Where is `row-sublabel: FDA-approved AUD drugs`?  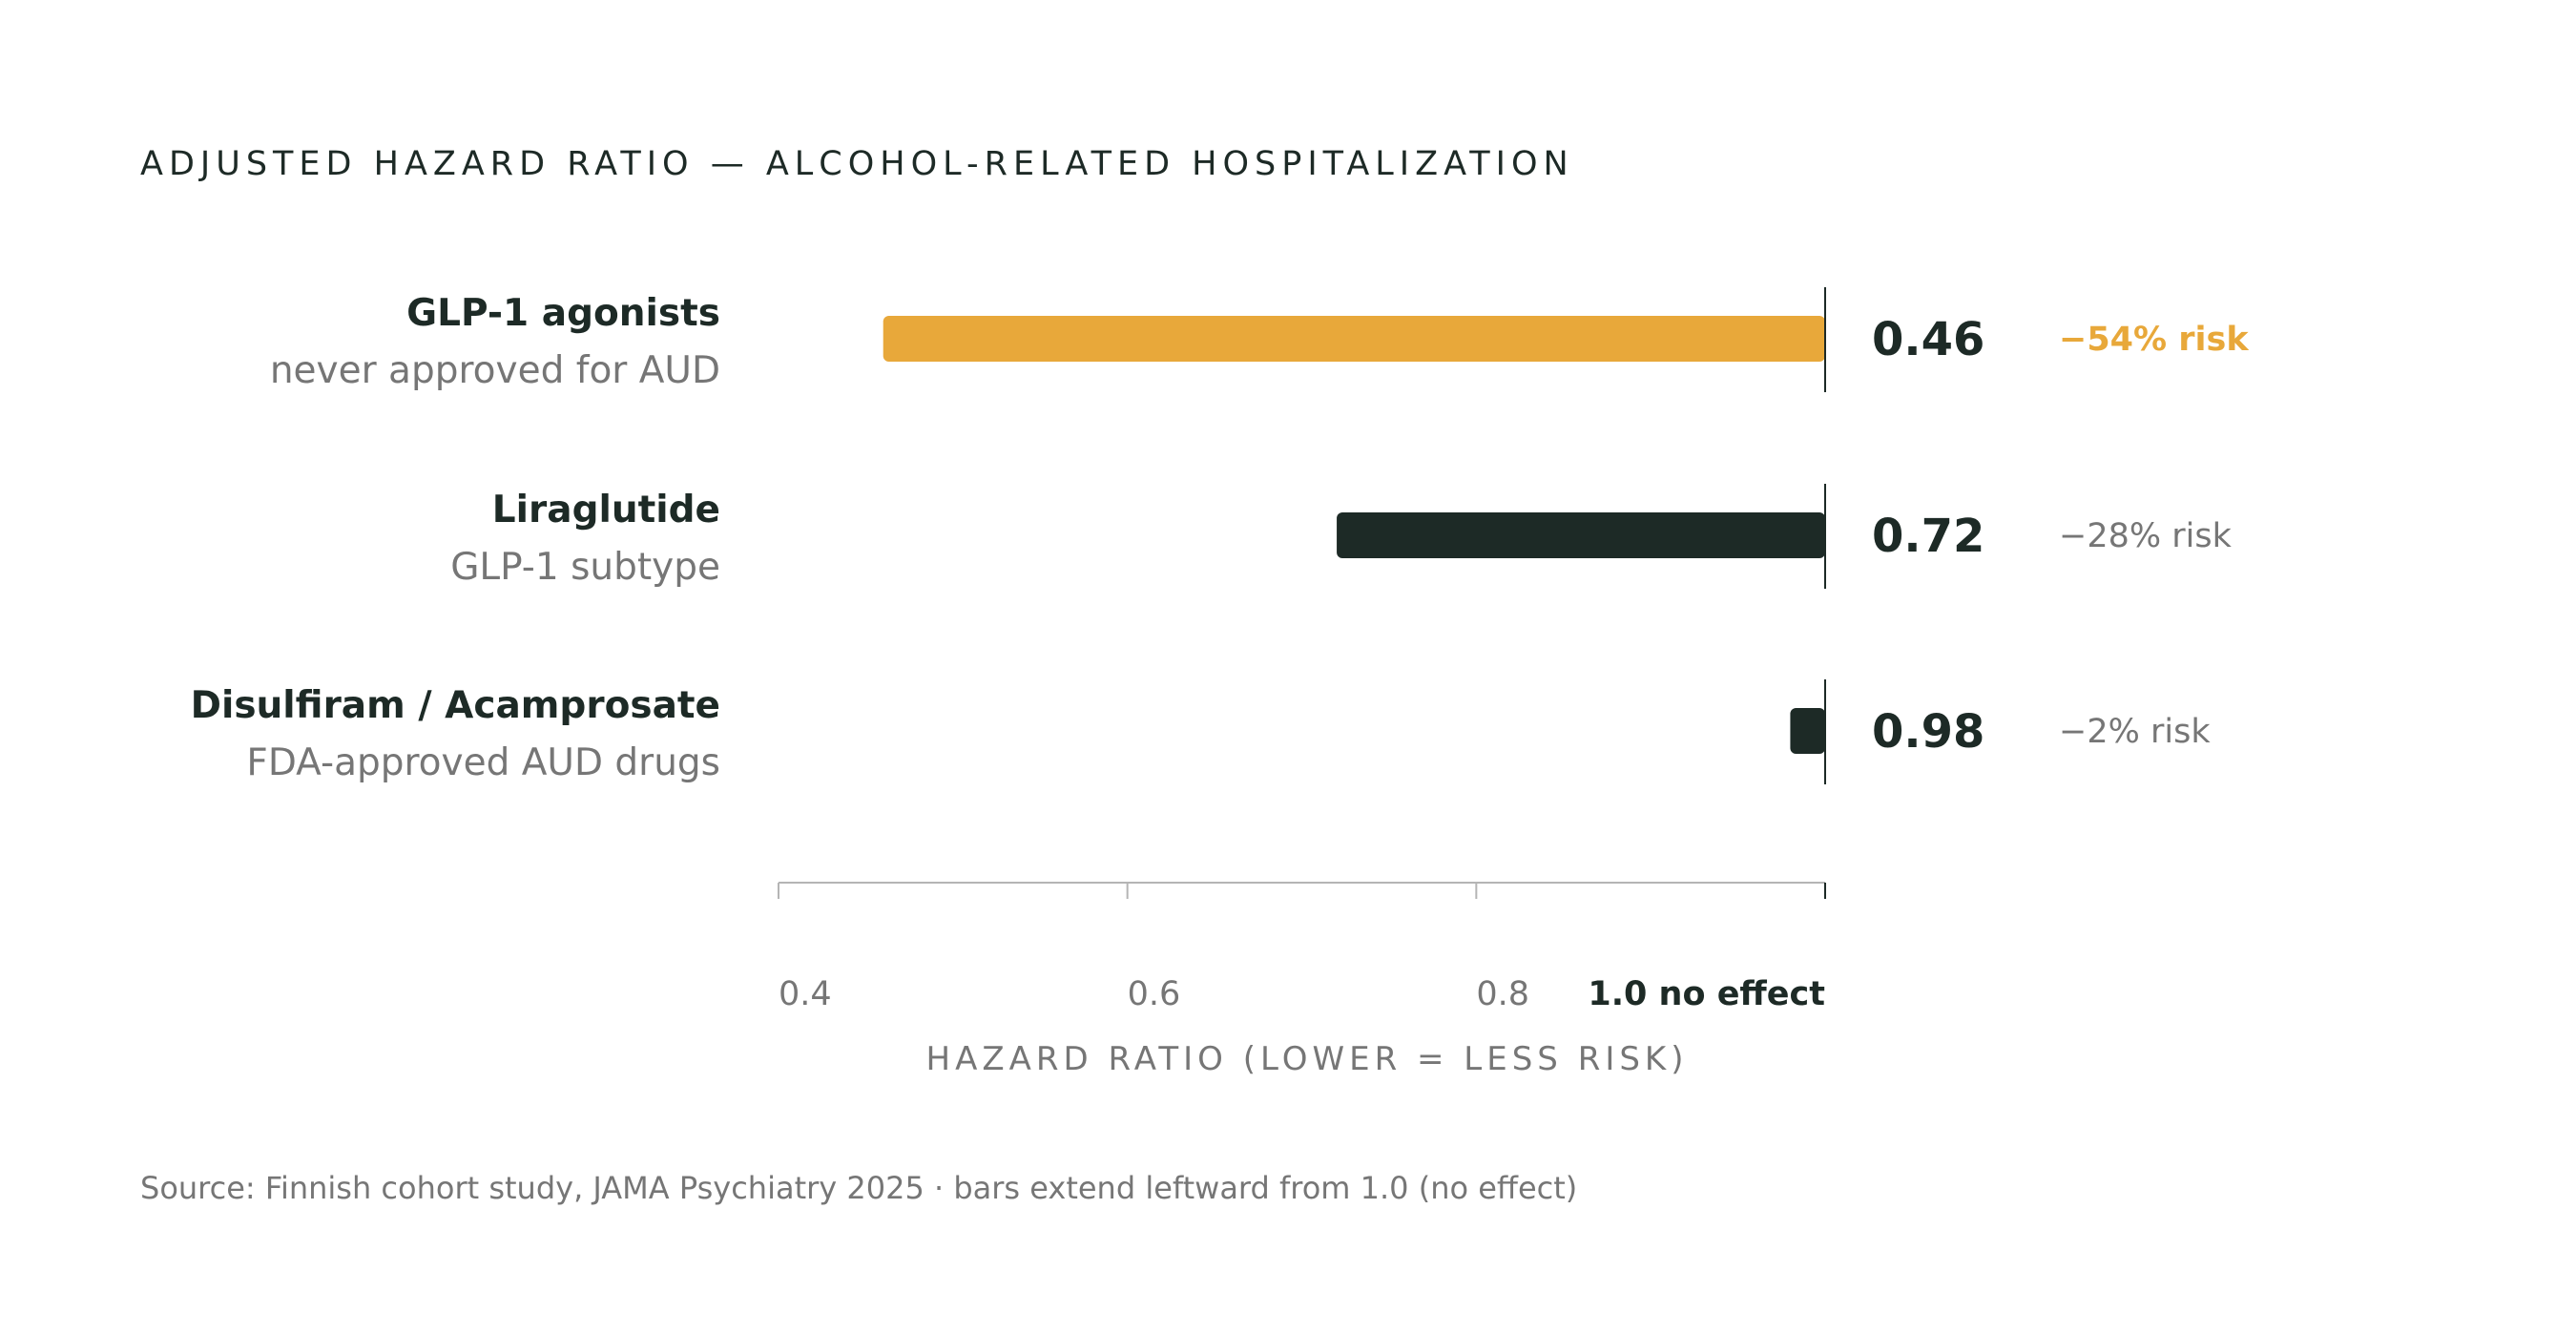
row-sublabel: FDA-approved AUD drugs is located at coordinates (483, 762).